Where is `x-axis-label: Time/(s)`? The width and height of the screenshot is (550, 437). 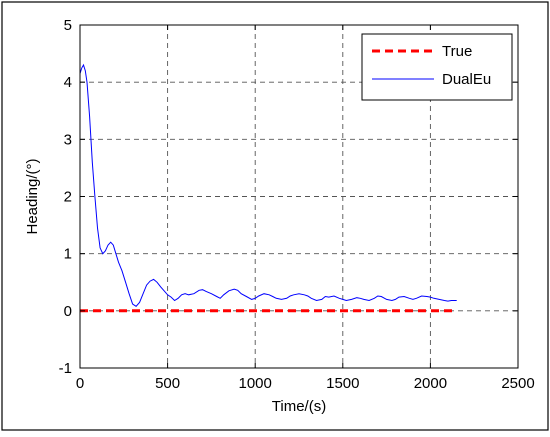
x-axis-label: Time/(s) is located at coordinates (299, 406).